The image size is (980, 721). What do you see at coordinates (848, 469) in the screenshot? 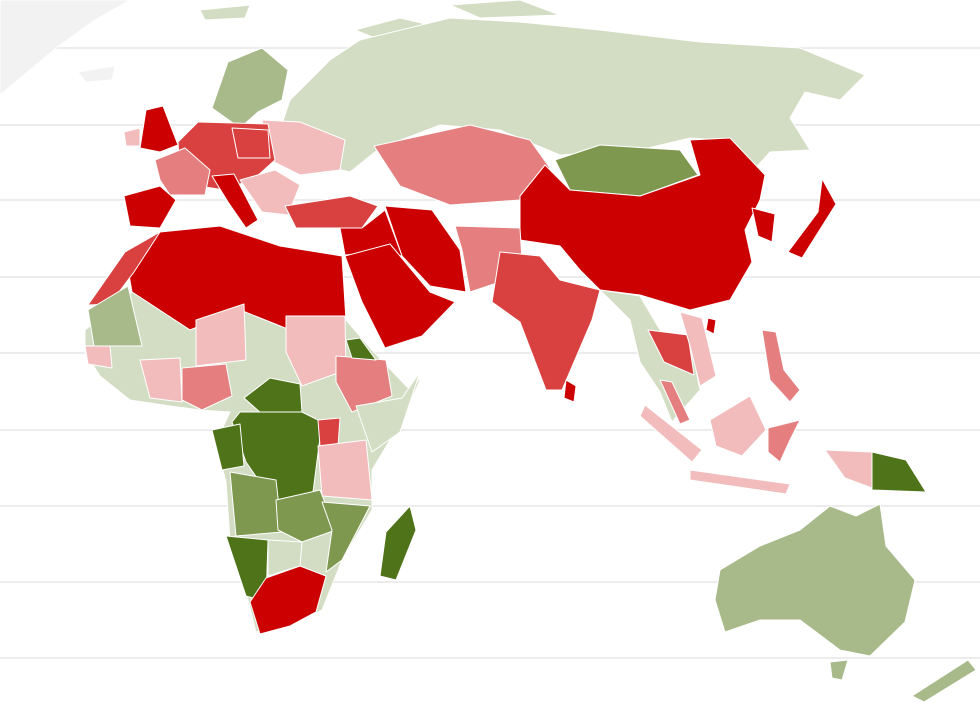
I see `region-new-guinea-west` at bounding box center [848, 469].